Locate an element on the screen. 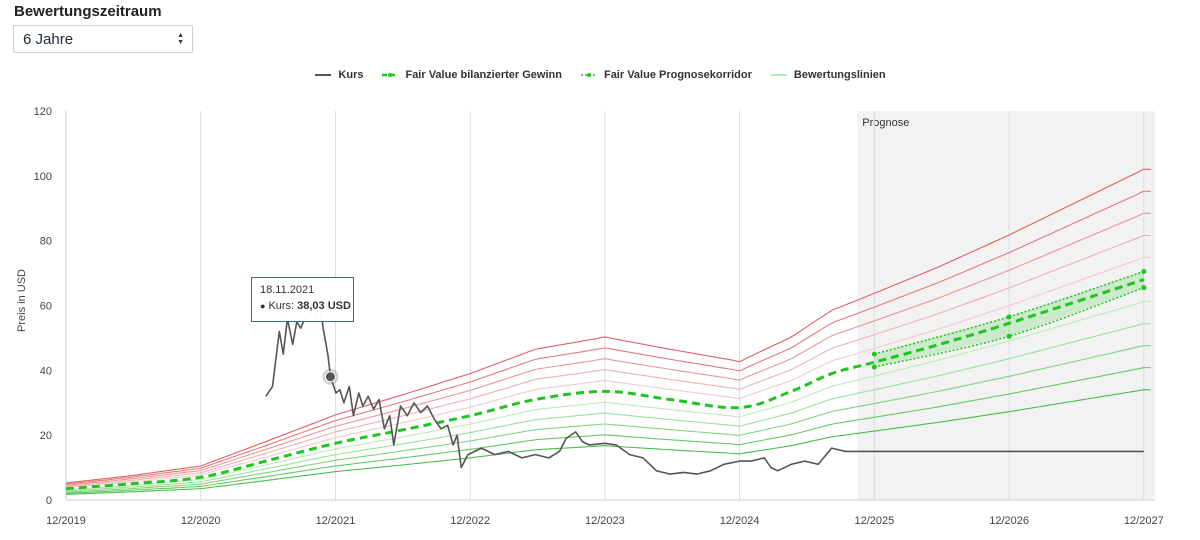 This screenshot has width=1200, height=540. x-tick-label: 12/2024 is located at coordinates (740, 521).